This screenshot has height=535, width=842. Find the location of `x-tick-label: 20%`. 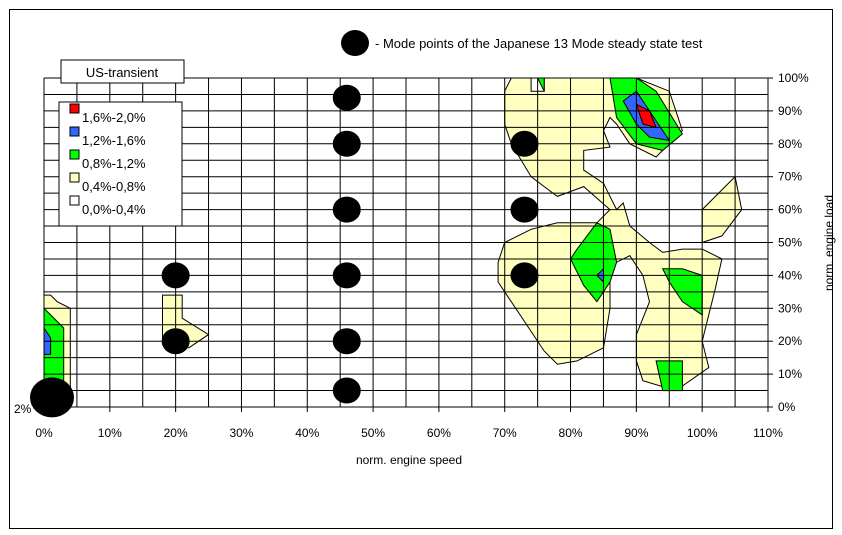

x-tick-label: 20% is located at coordinates (176, 433).